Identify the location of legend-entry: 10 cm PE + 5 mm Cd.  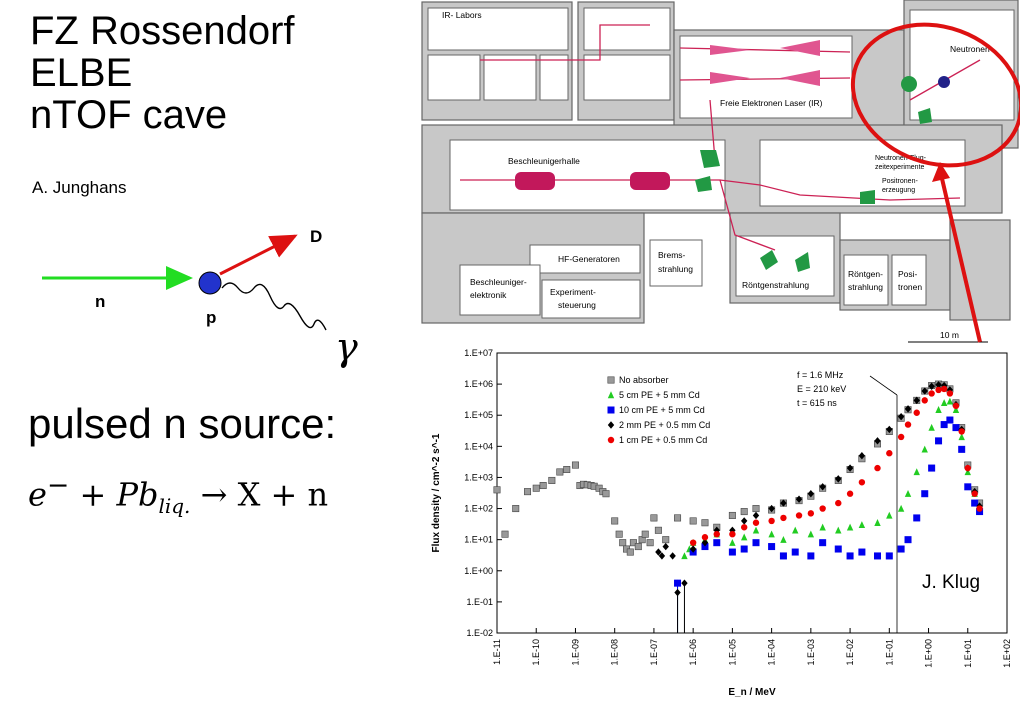
(662, 410).